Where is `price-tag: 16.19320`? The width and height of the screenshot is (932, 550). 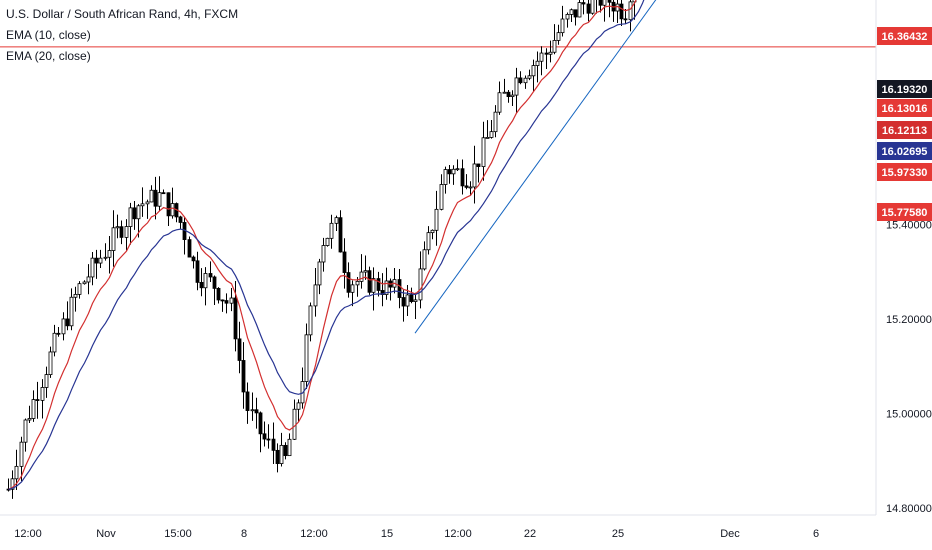
price-tag: 16.19320 is located at coordinates (904, 89).